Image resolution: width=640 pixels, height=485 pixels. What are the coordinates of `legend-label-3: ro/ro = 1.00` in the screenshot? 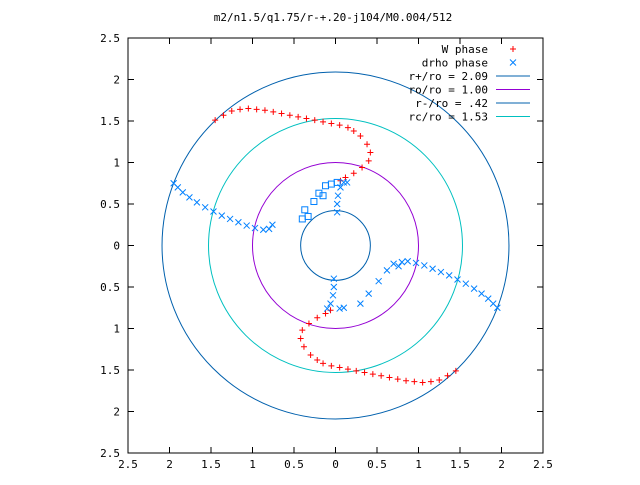 It's located at (448, 90).